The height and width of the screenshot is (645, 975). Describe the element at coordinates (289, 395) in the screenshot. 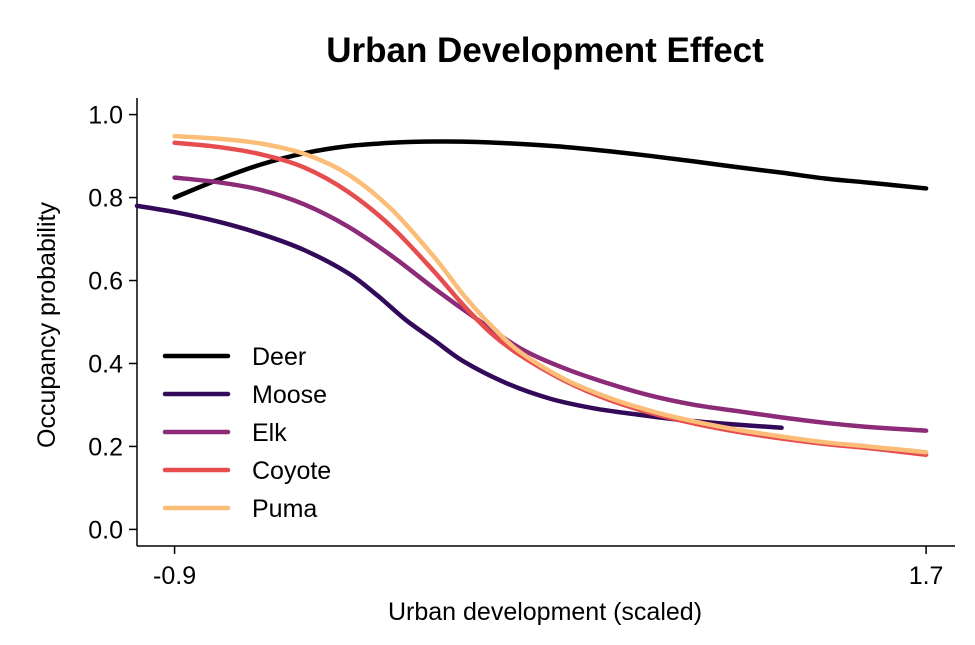

I see `legend-label-moose: Moose` at that location.